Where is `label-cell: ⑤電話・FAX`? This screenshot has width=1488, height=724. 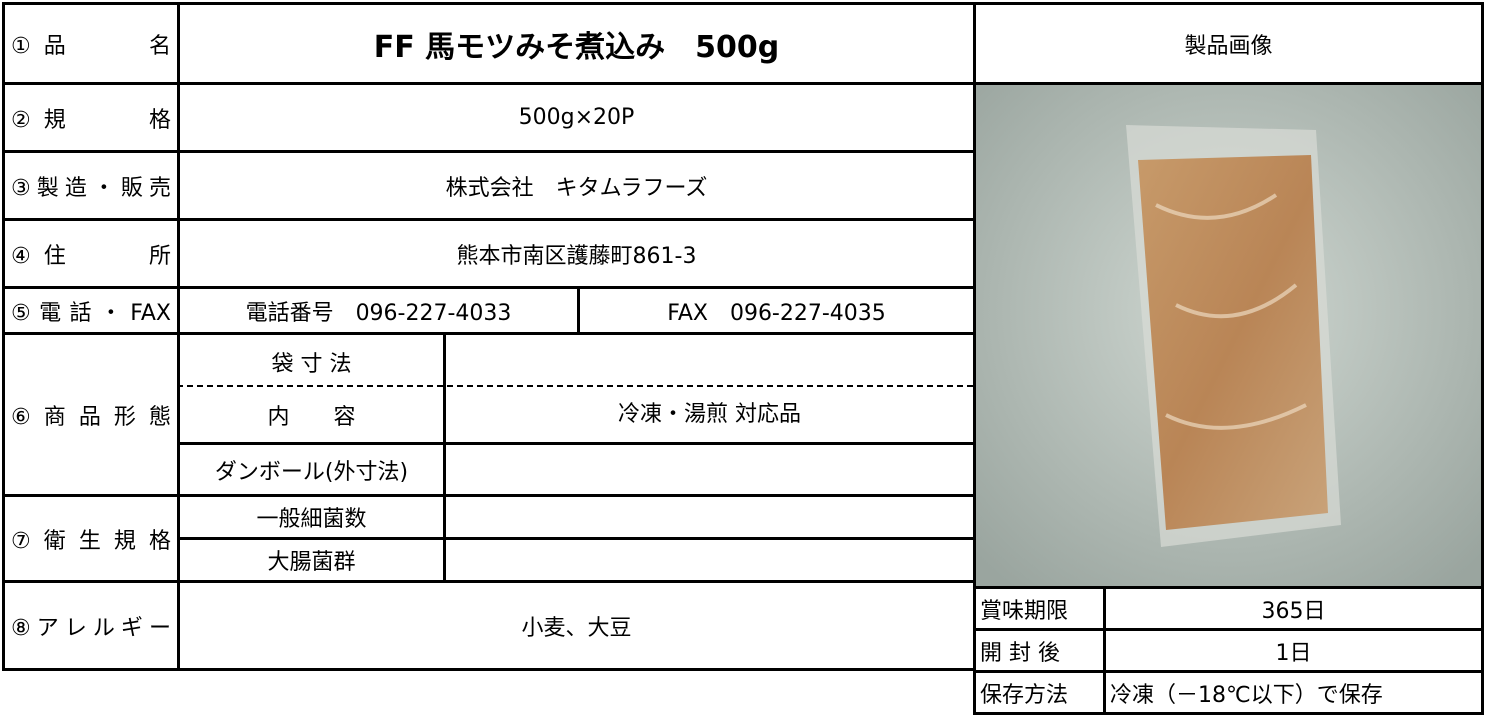
label-cell: ⑤電話・FAX is located at coordinates (91, 310).